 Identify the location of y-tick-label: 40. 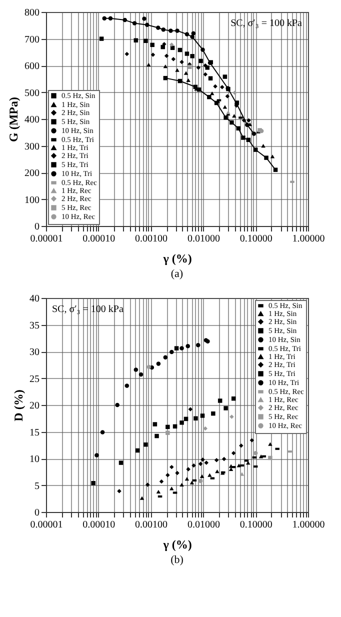
(35, 299).